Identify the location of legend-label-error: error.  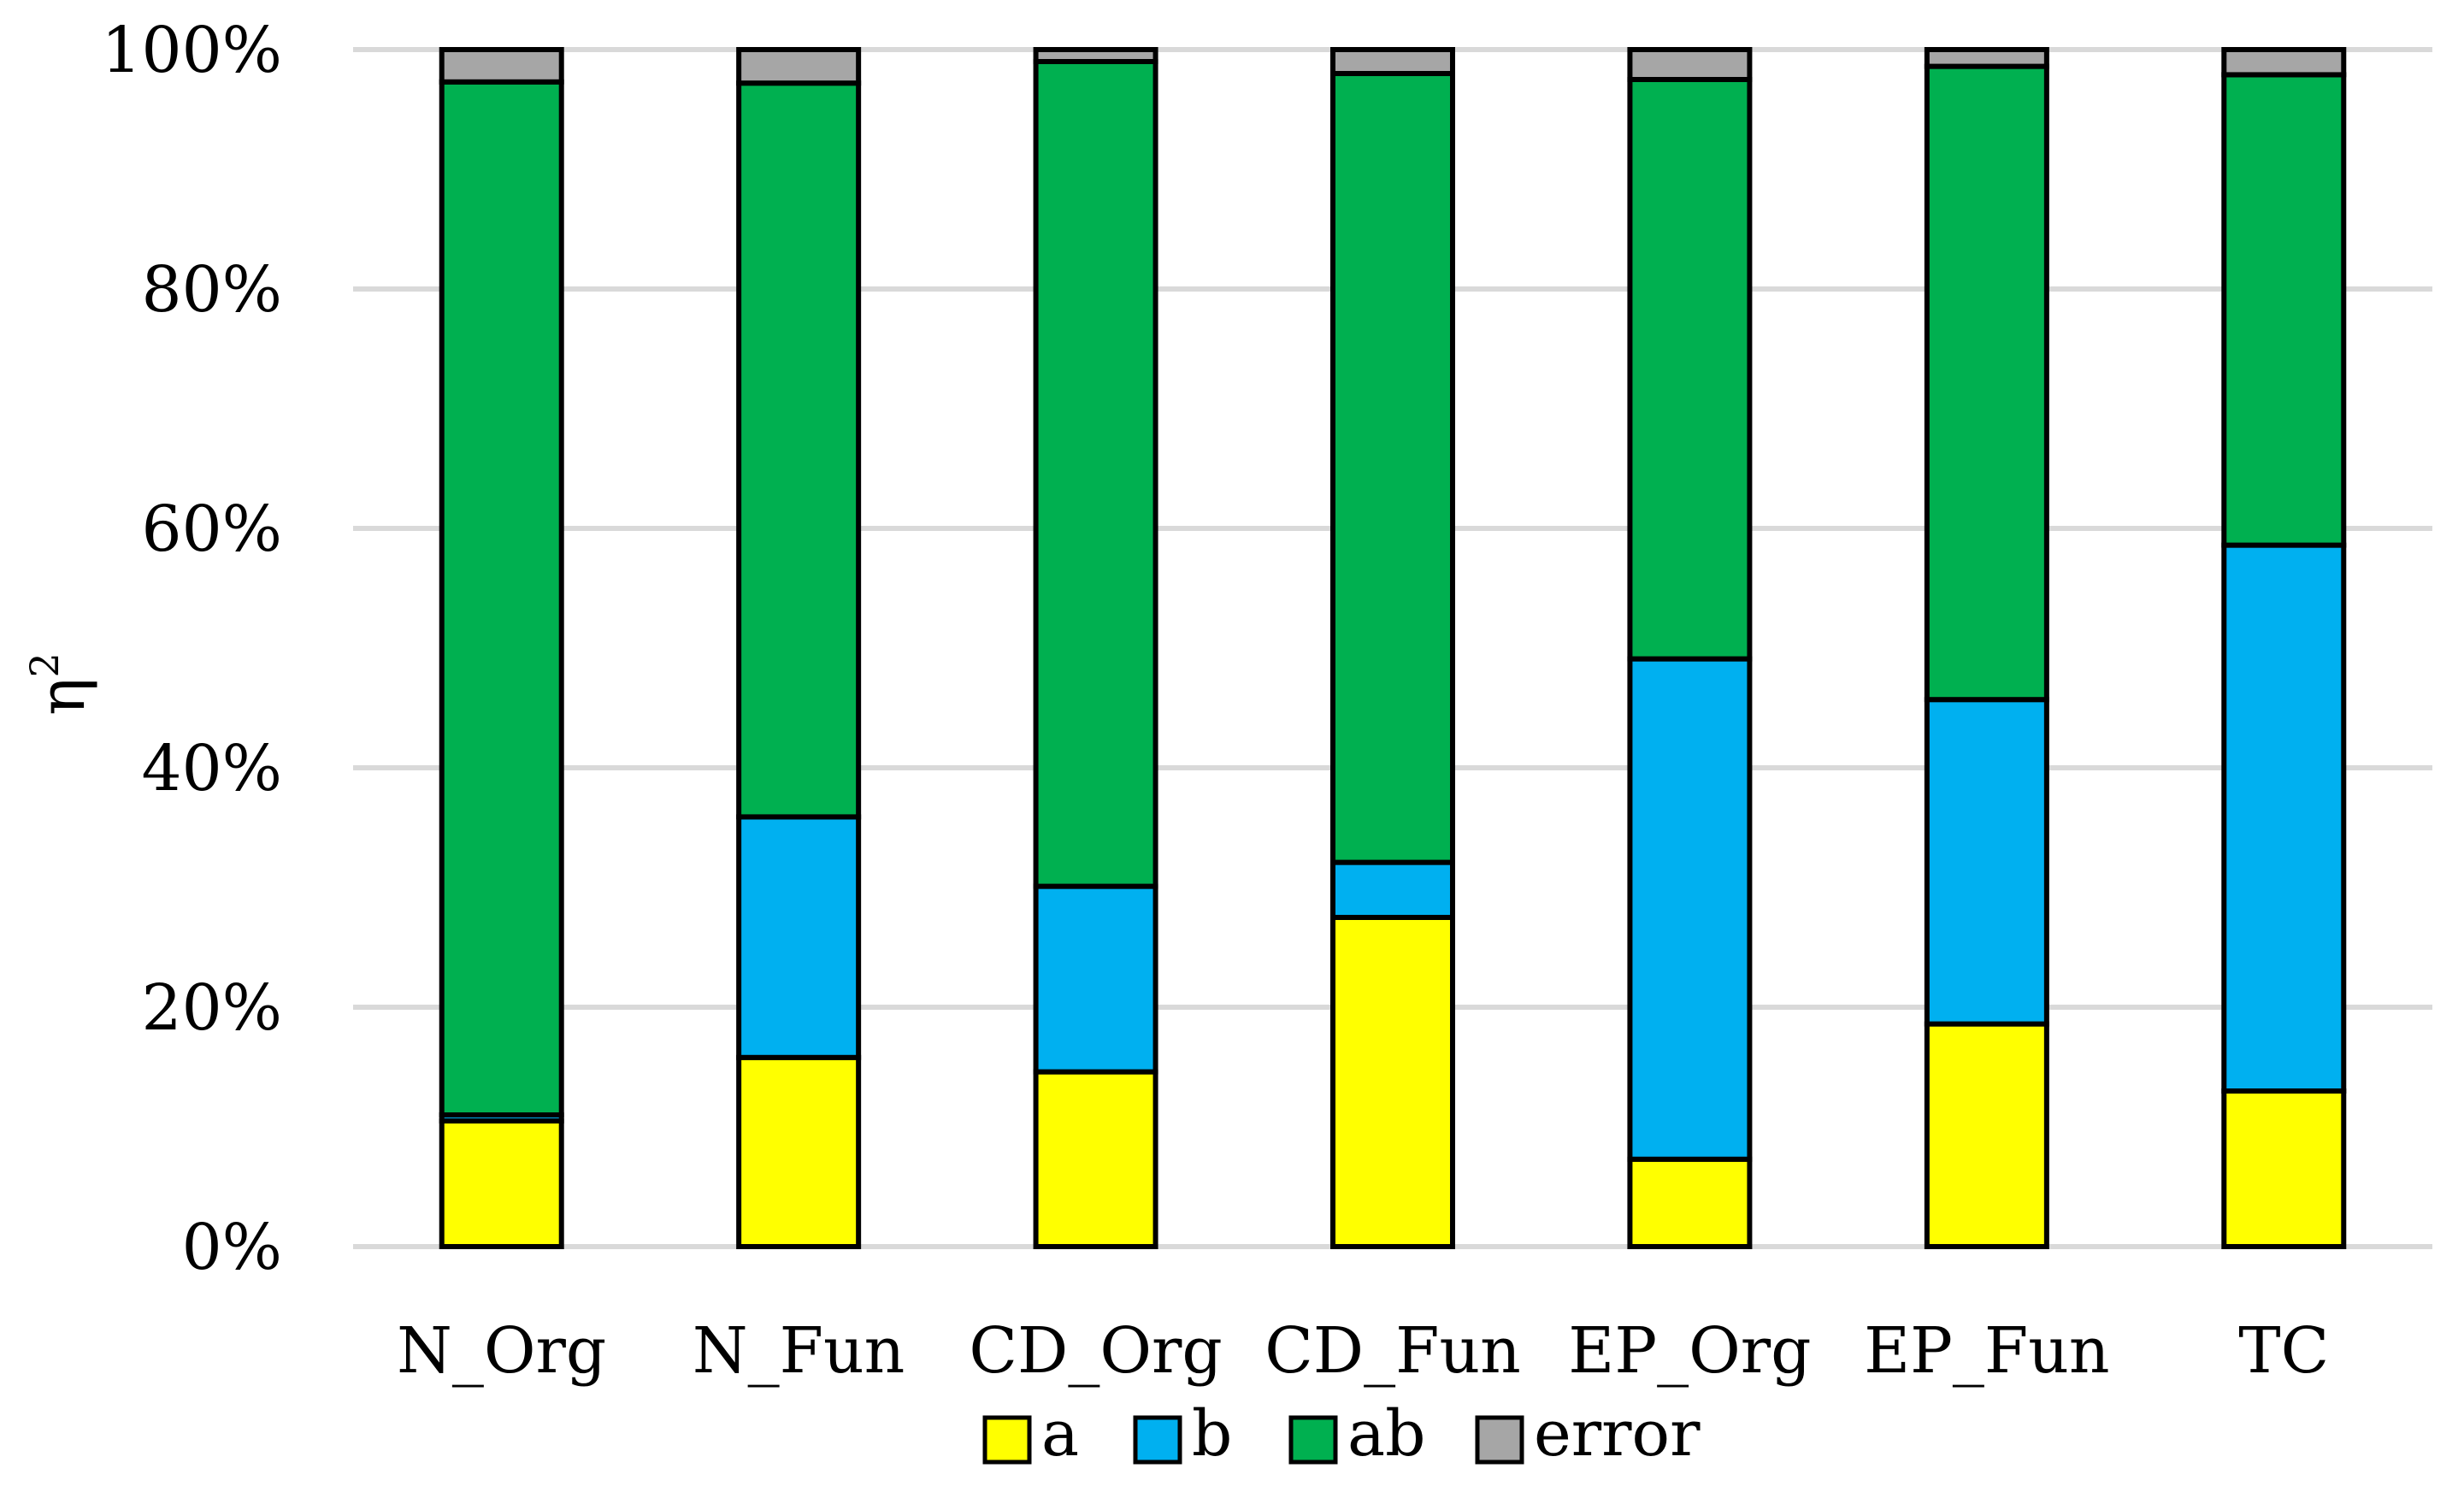
(1617, 1434).